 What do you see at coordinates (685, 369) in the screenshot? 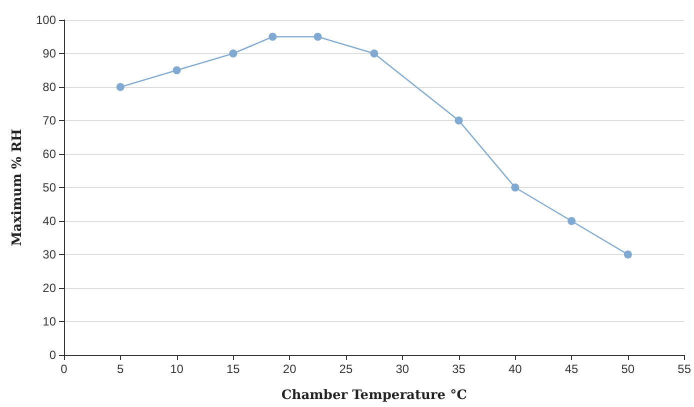
I see `x-tick-label: 55` at bounding box center [685, 369].